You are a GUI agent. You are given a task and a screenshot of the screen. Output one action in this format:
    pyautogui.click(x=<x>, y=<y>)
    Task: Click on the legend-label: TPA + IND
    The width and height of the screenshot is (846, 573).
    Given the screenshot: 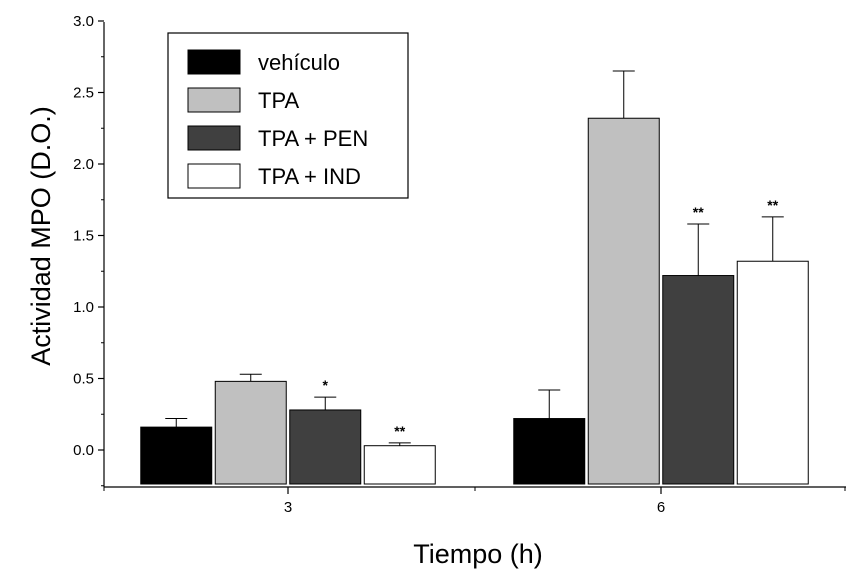 What is the action you would take?
    pyautogui.click(x=309, y=176)
    